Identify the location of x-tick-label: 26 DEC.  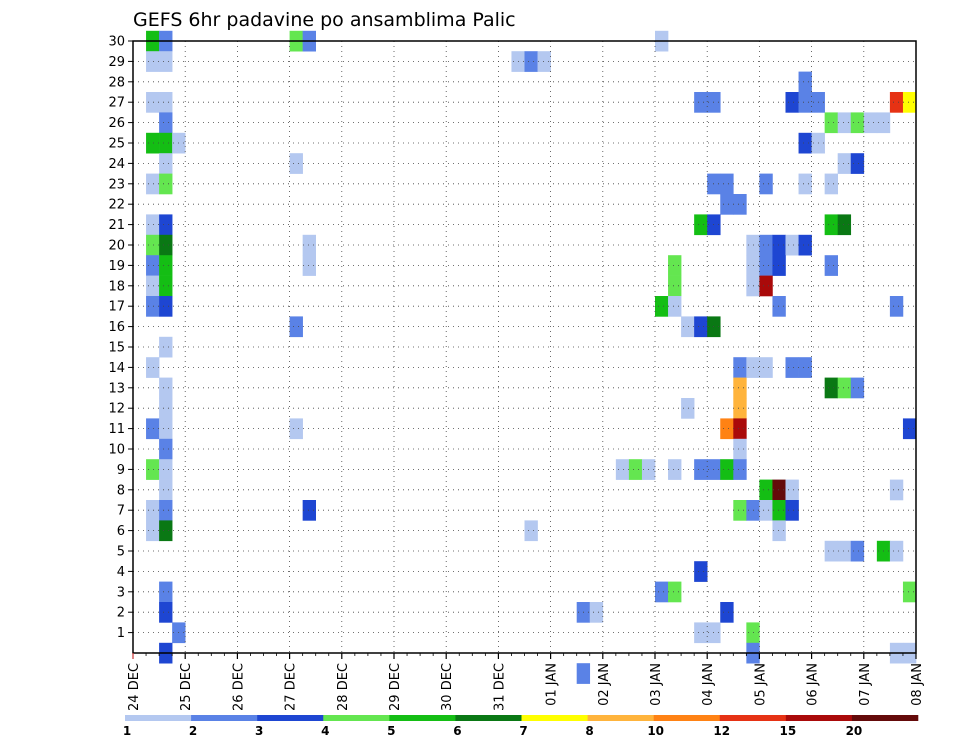
(238, 687).